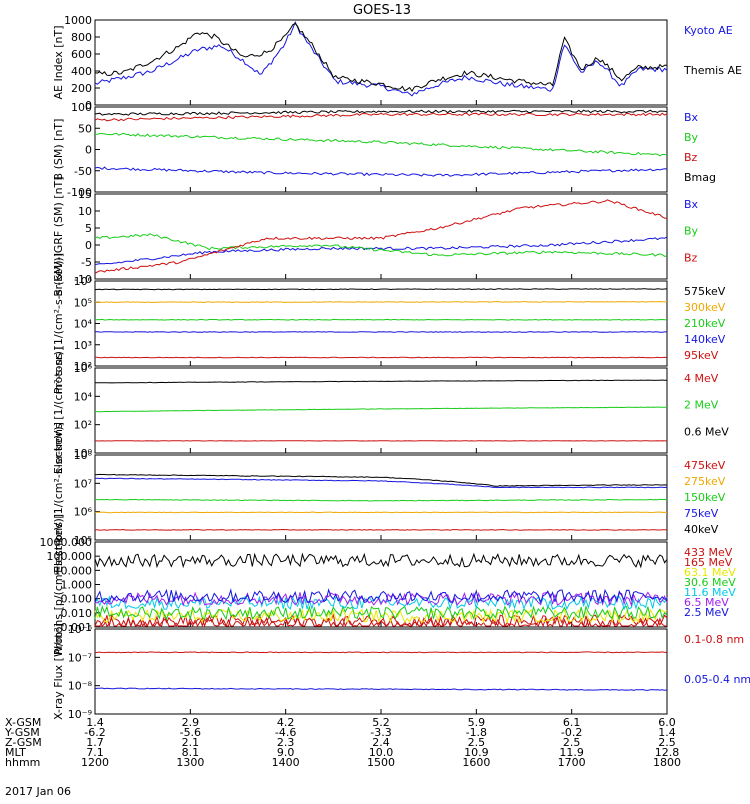 This screenshot has width=750, height=804. Describe the element at coordinates (712, 70) in the screenshot. I see `legend-entry: Themis AE` at that location.